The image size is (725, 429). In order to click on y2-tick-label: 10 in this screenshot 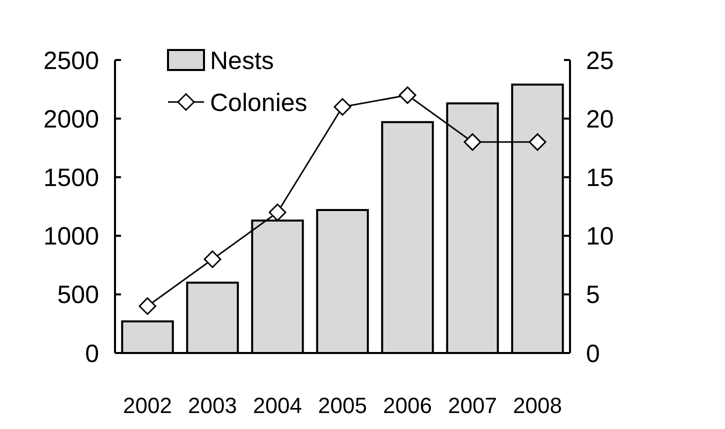, I will do `click(600, 236)`.